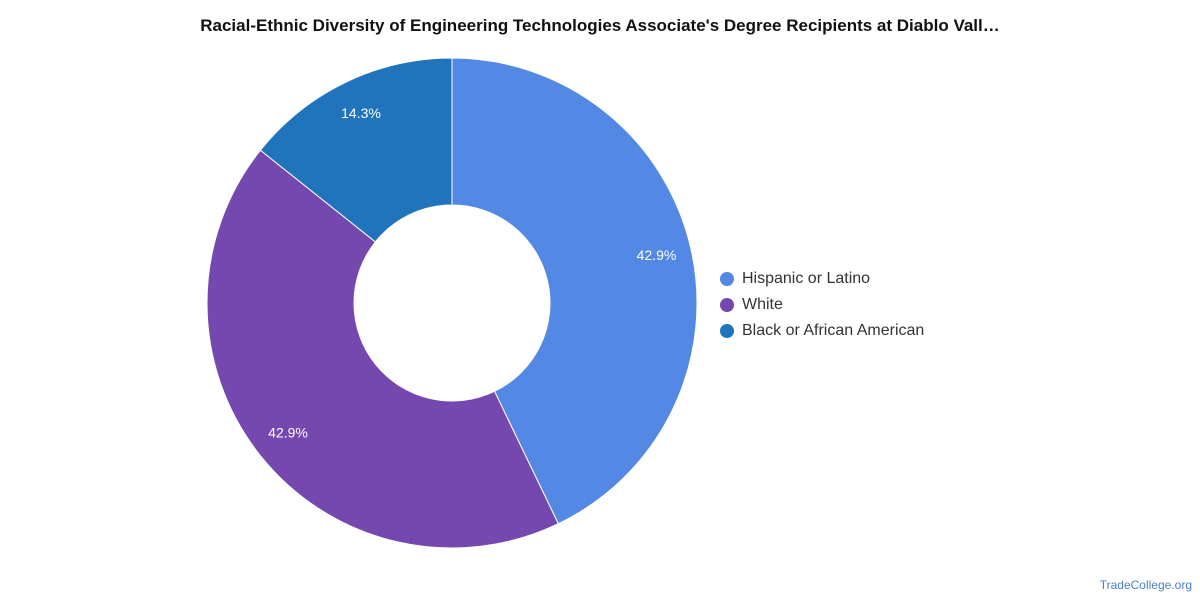 This screenshot has height=600, width=1200. I want to click on slice-label-hispanic-or-latino: 42.9%, so click(657, 255).